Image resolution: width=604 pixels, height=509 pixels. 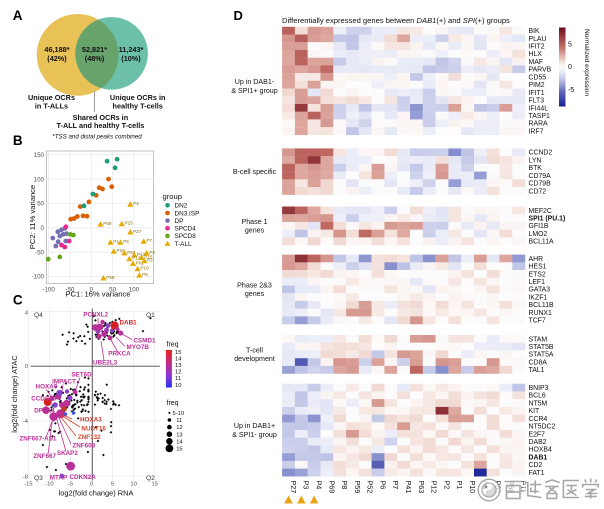 I want to click on svg-text: P10, so click(x=472, y=487).